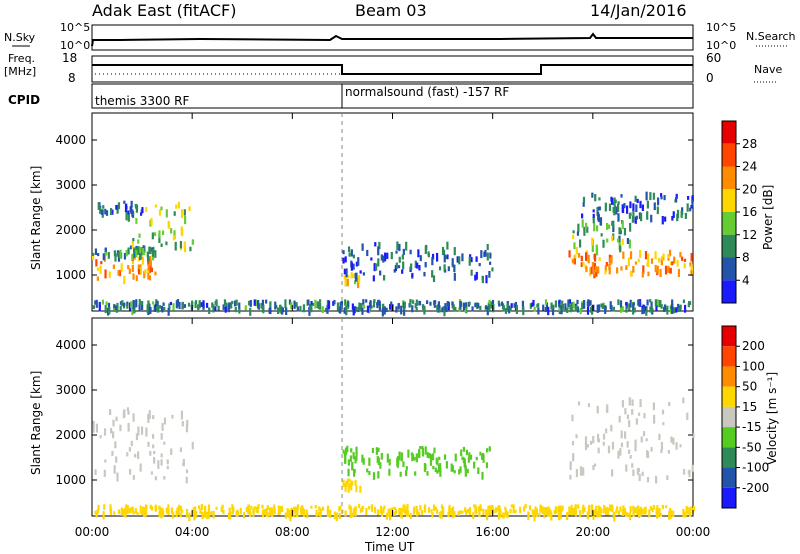 Image resolution: width=800 pixels, height=554 pixels. I want to click on colorbar-tick-label: -200, so click(755, 488).